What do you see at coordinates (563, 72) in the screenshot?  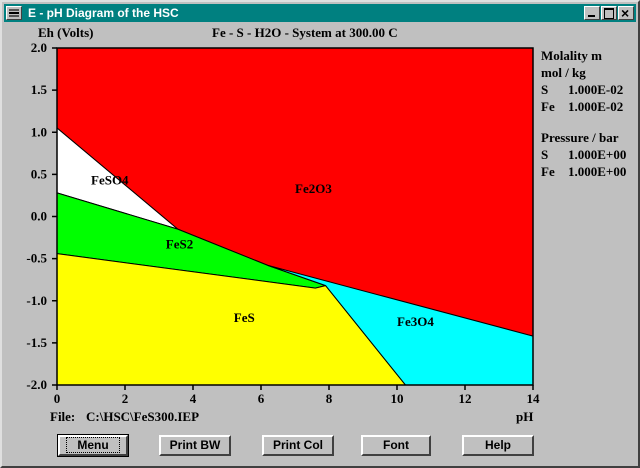 I see `molality-unit: mol / kg` at bounding box center [563, 72].